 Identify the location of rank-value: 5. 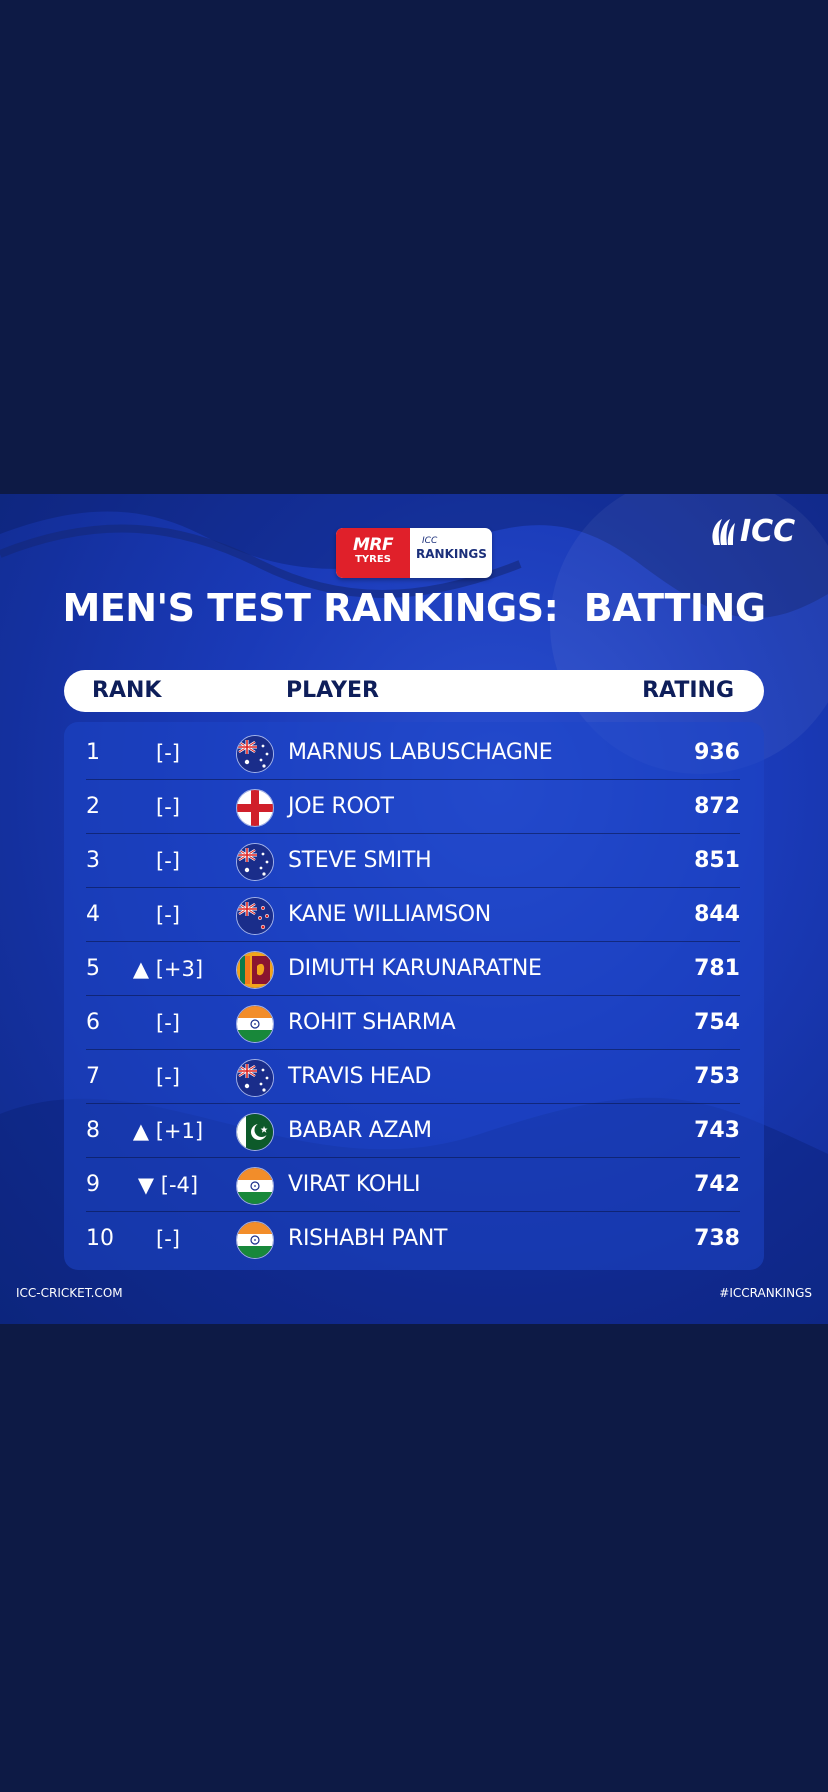
(93, 968).